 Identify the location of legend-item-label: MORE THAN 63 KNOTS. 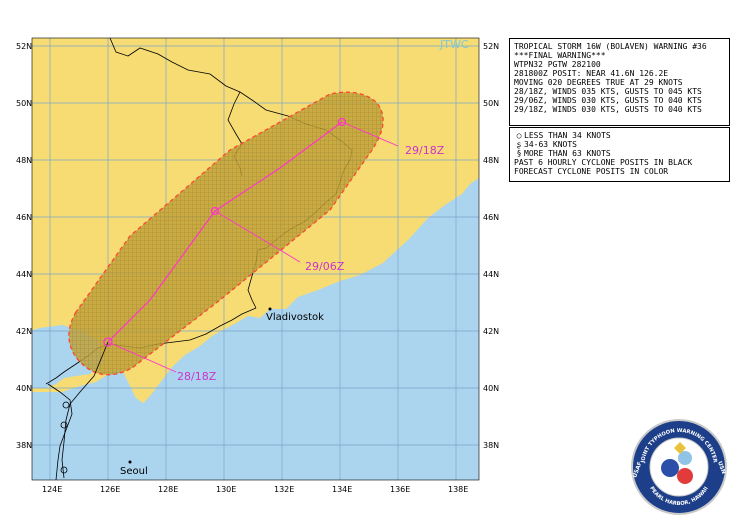
(567, 153).